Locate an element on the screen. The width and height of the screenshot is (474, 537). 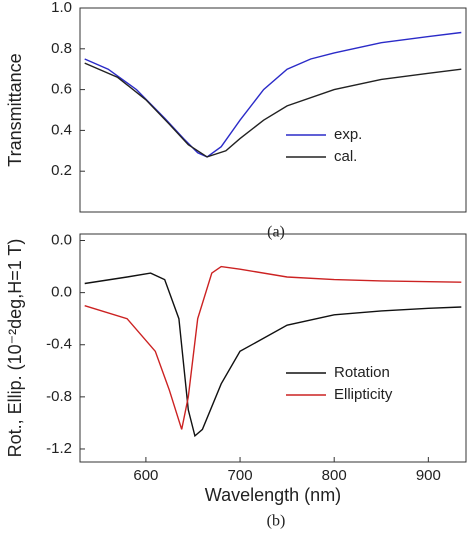
legend-label: cal. is located at coordinates (345, 156).